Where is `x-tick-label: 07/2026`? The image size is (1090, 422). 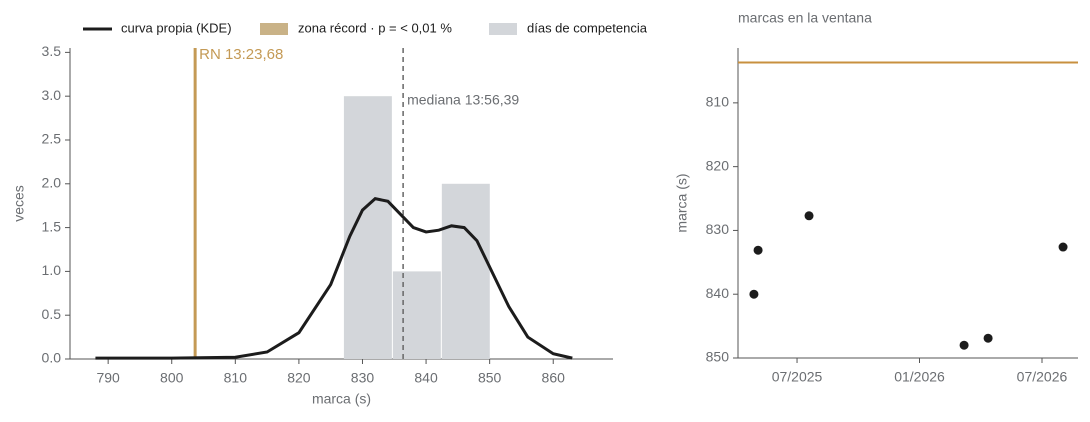
x-tick-label: 07/2026 is located at coordinates (1042, 377).